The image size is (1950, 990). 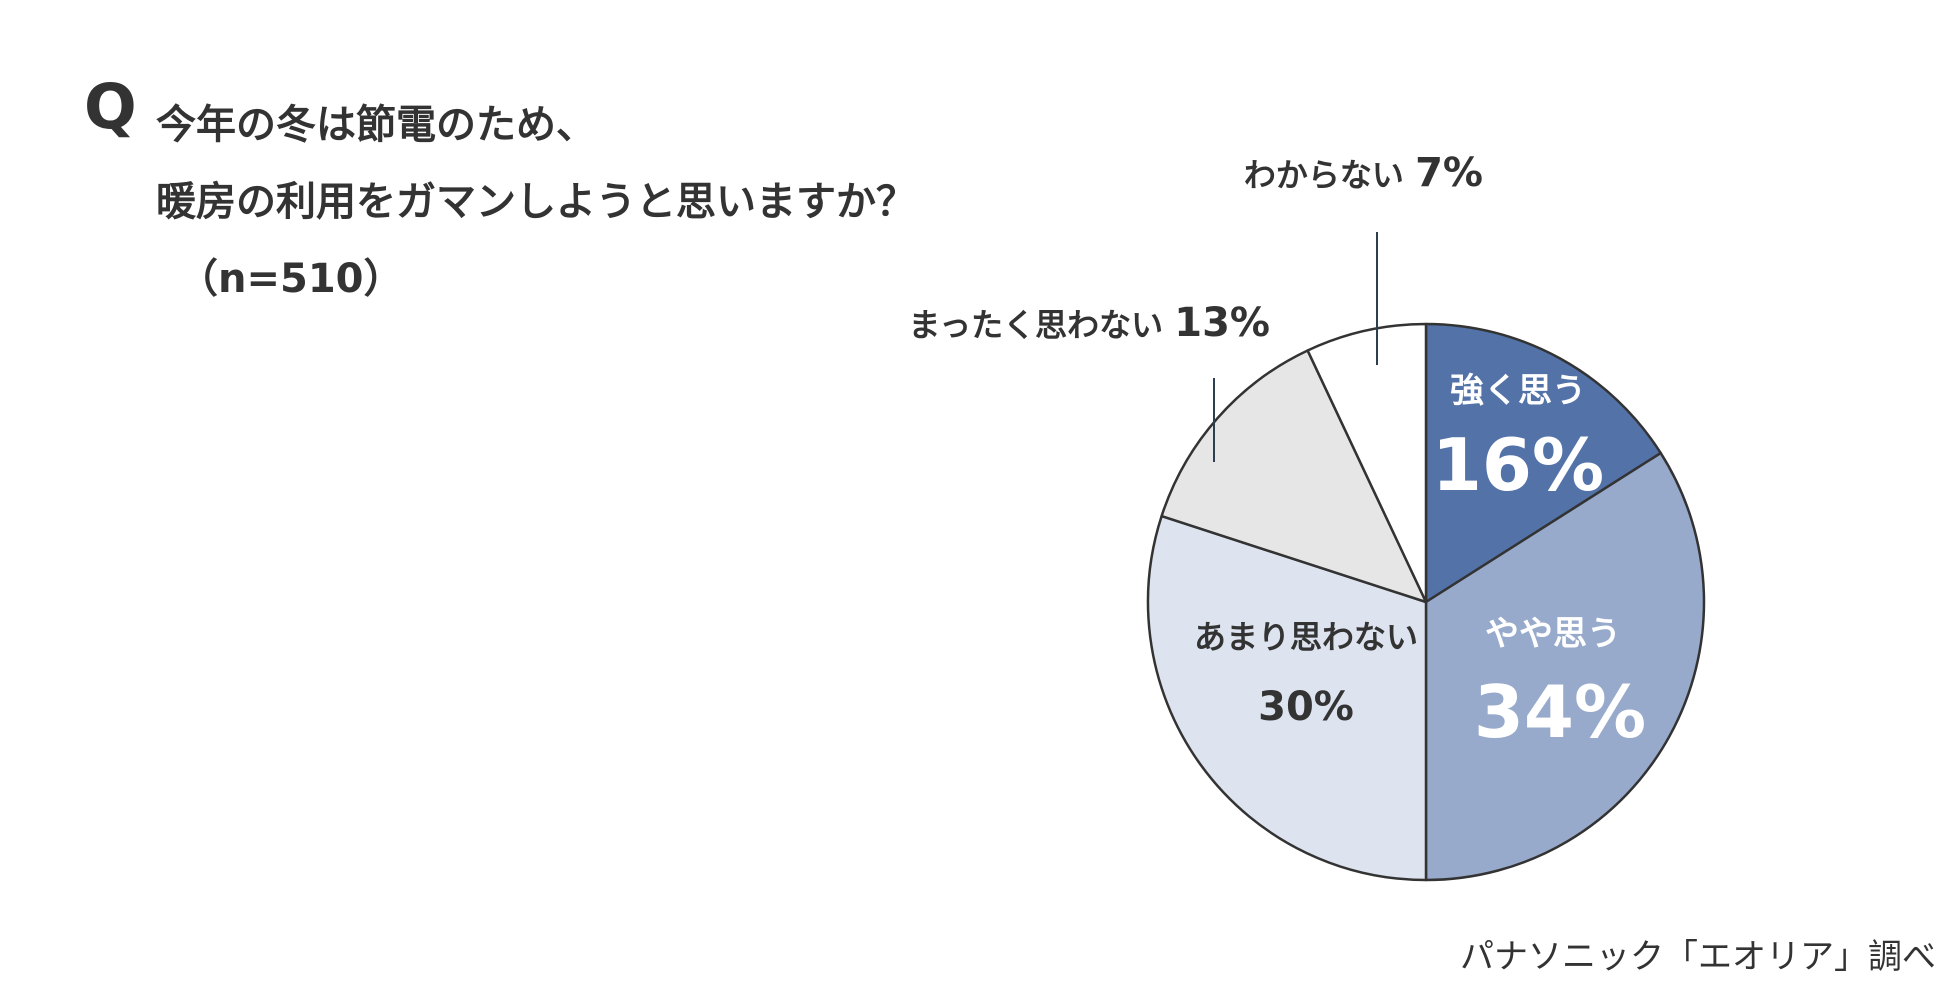 What do you see at coordinates (536, 202) in the screenshot?
I see `question-line-2: 暖房の利用をガマンしようと思いますか？` at bounding box center [536, 202].